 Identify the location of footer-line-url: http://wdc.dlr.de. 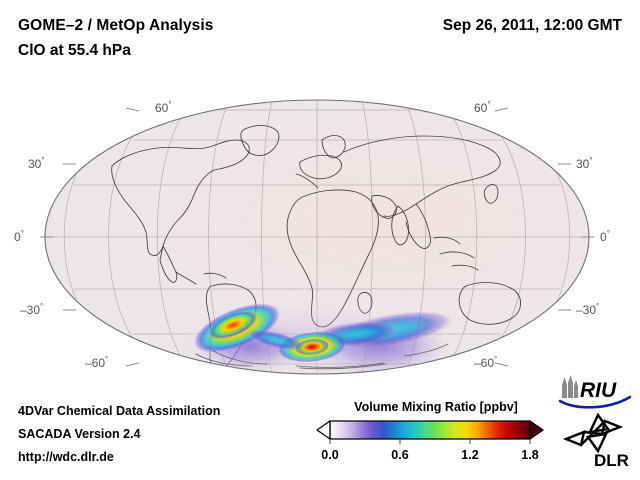
(66, 457).